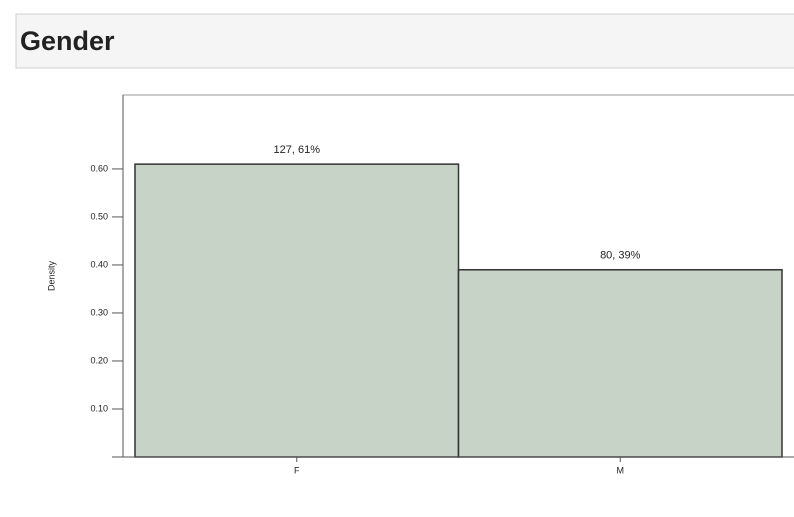 The image size is (794, 517). Describe the element at coordinates (51, 275) in the screenshot. I see `y-axis-label: Density` at that location.